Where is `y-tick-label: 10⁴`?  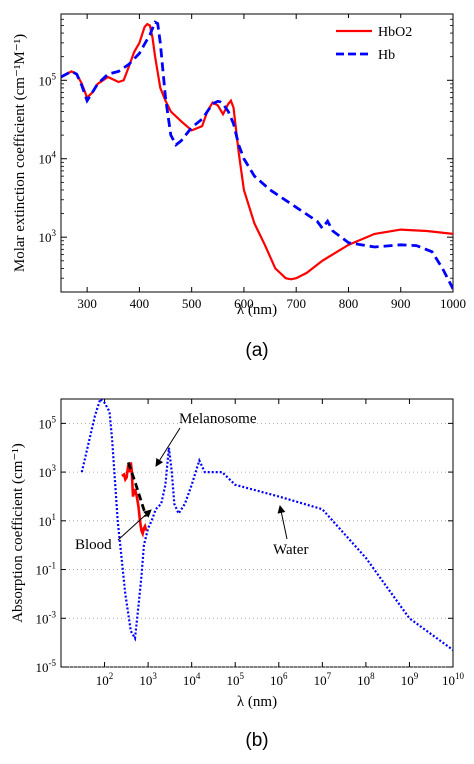 y-tick-label: 10⁴ is located at coordinates (48, 158).